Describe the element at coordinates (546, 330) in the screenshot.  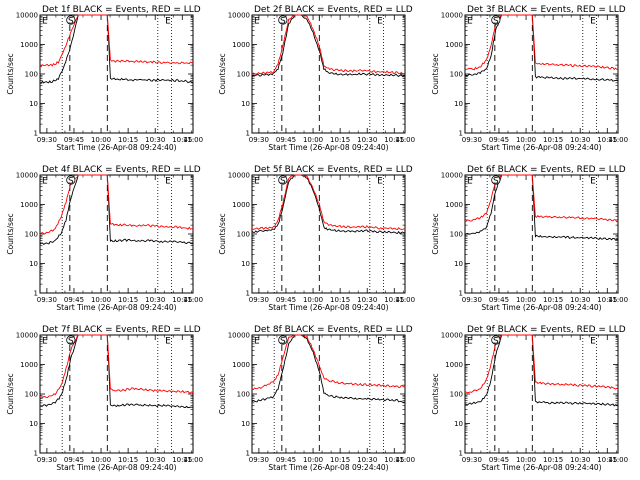
I see `panel-title: Det 9f BLACK = Events, RED = LLD` at that location.